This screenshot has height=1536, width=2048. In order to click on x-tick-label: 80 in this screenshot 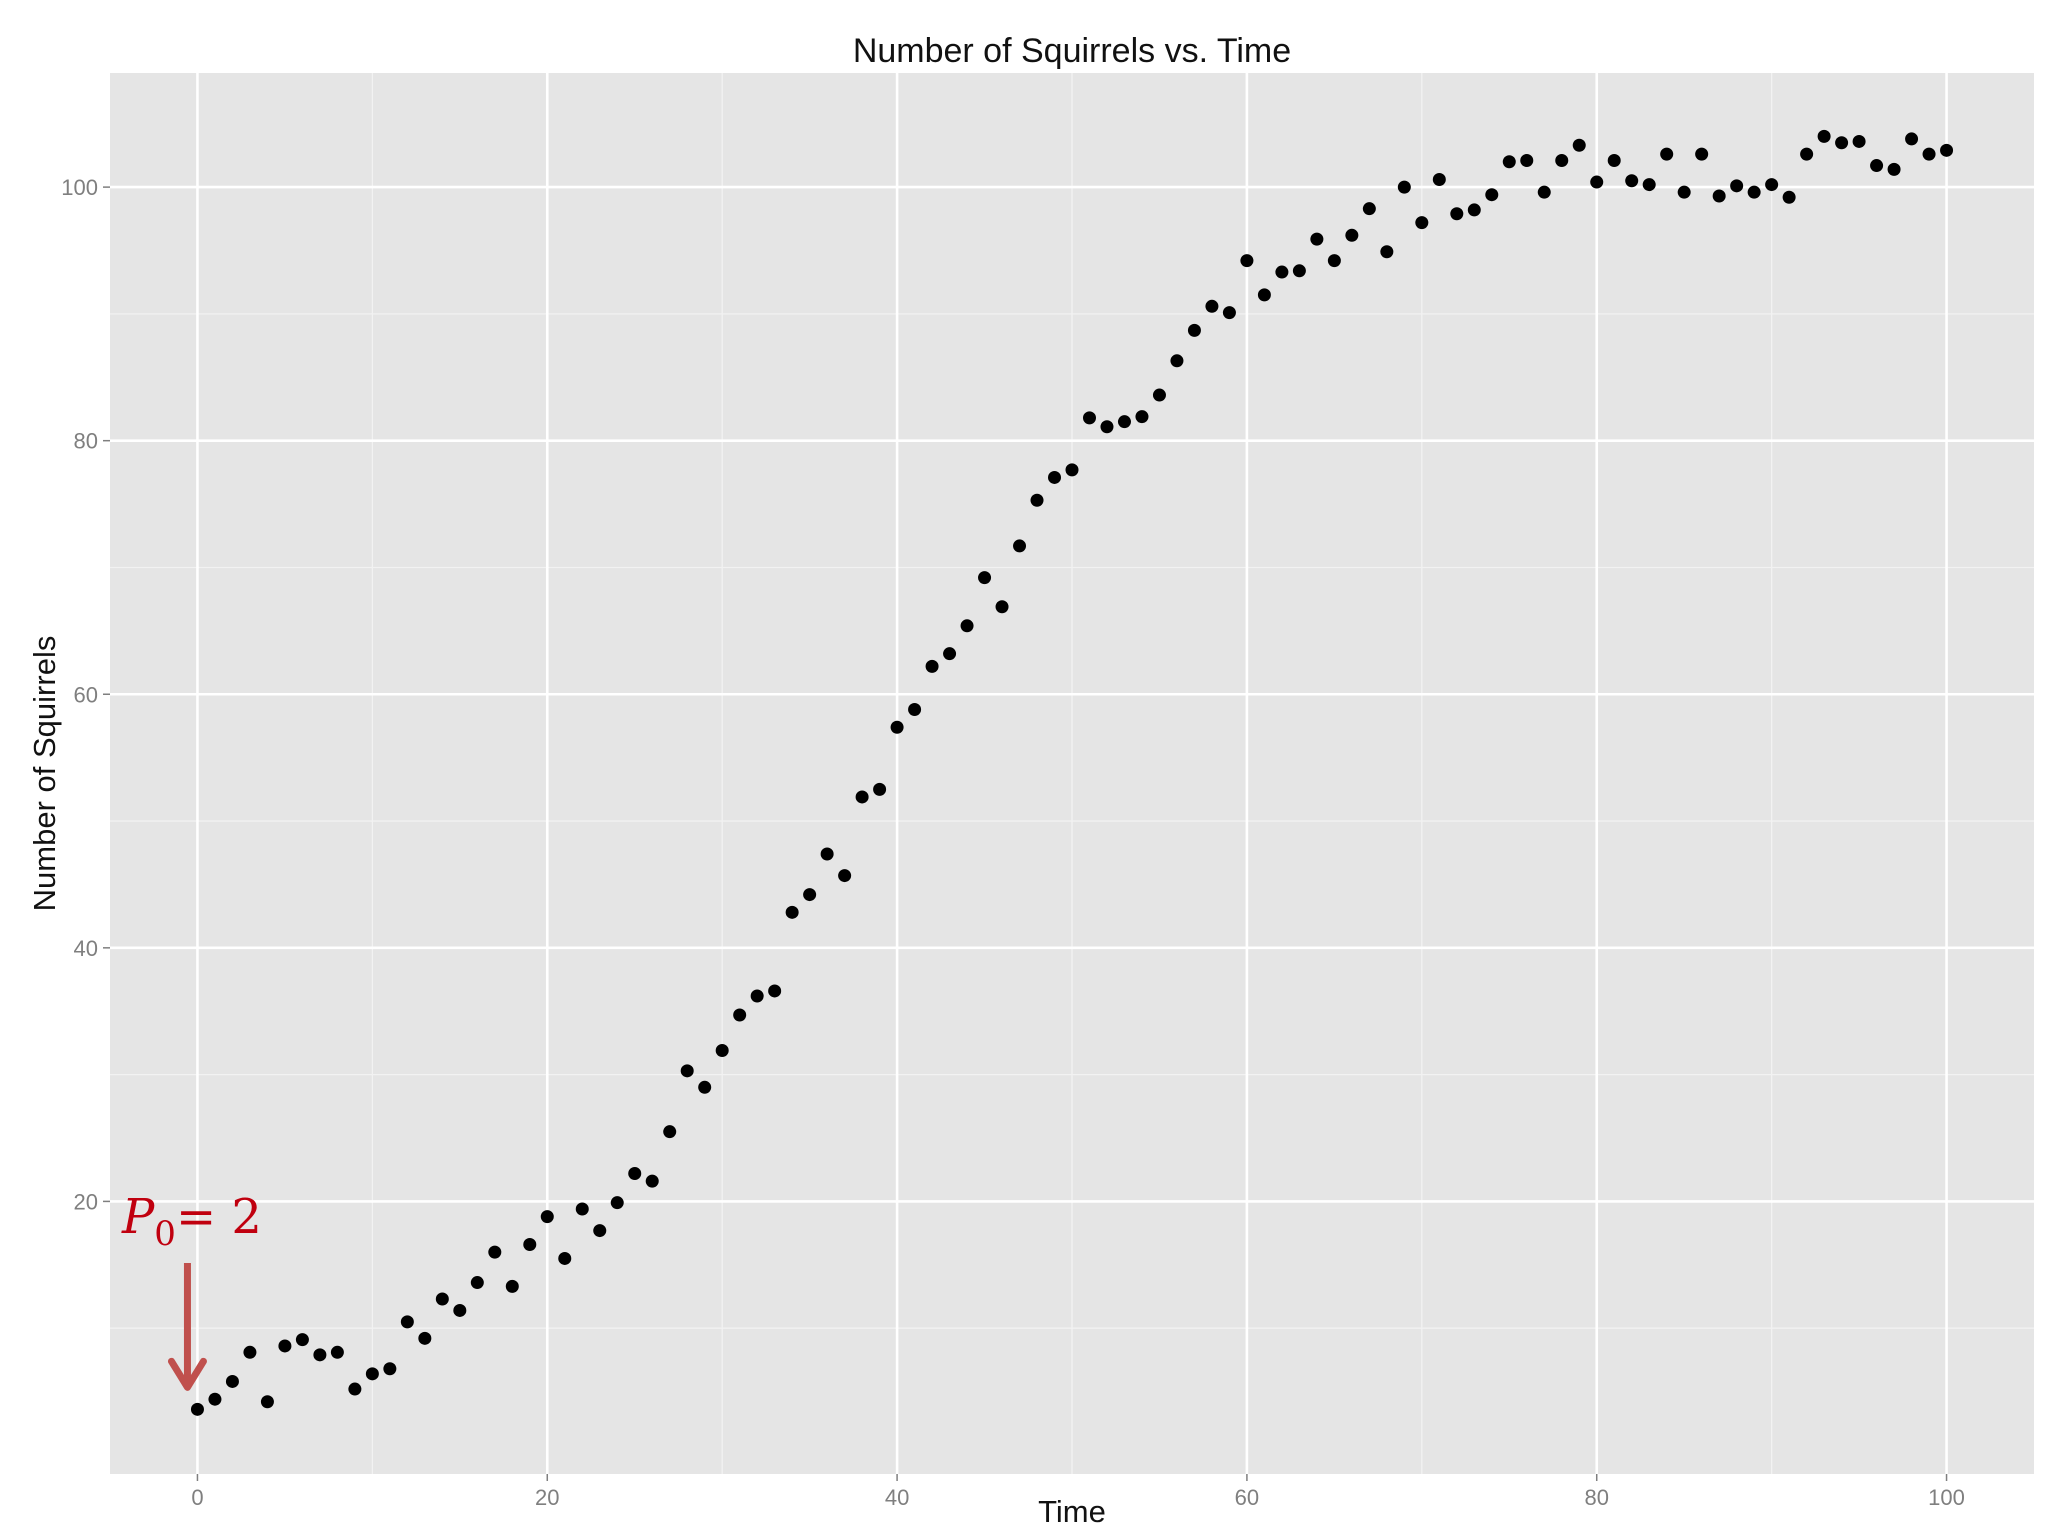, I will do `click(1596, 1497)`.